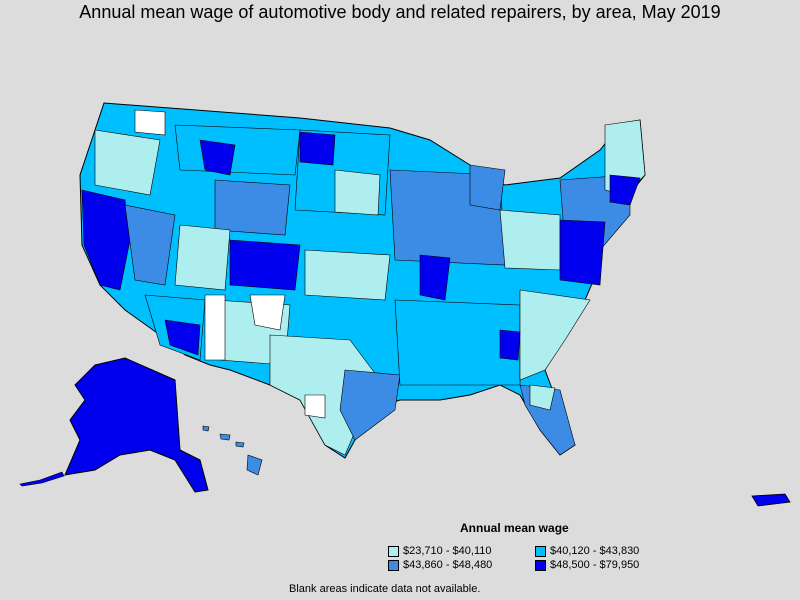 The image size is (800, 600). Describe the element at coordinates (315, 406) in the screenshot. I see `texas-blank-area` at that location.